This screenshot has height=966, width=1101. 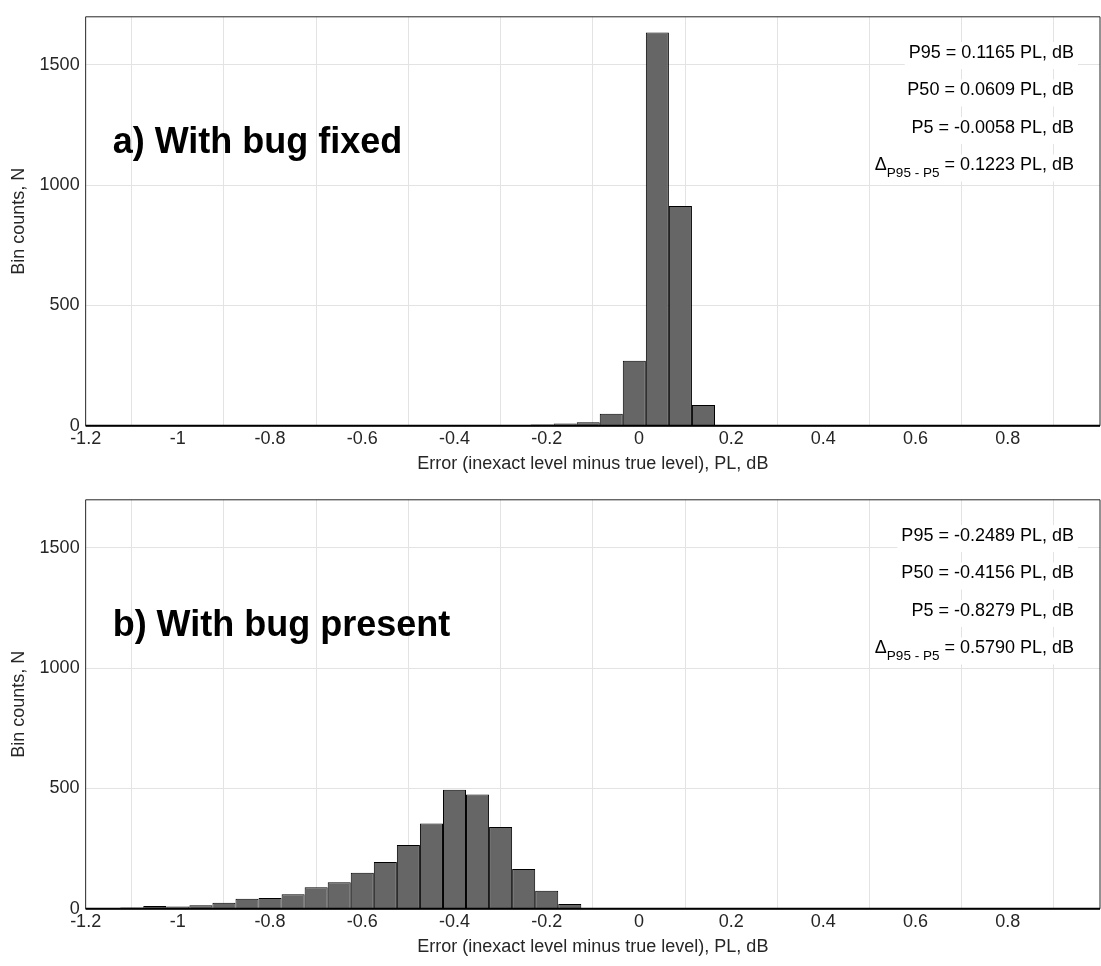 I want to click on text: b) With bug present, so click(x=281, y=623).